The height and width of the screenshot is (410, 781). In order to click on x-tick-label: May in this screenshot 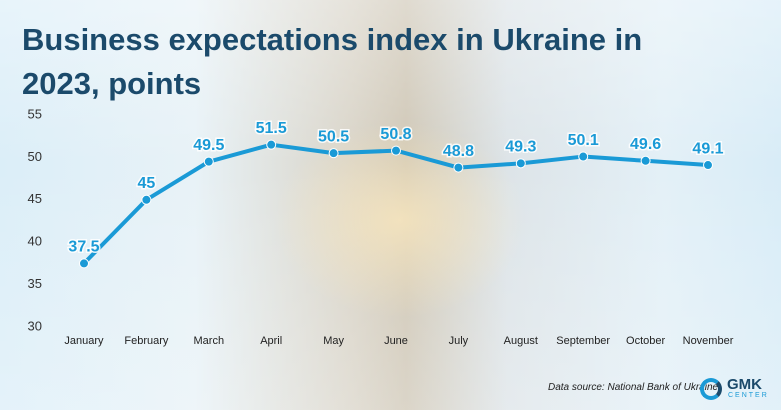, I will do `click(333, 341)`.